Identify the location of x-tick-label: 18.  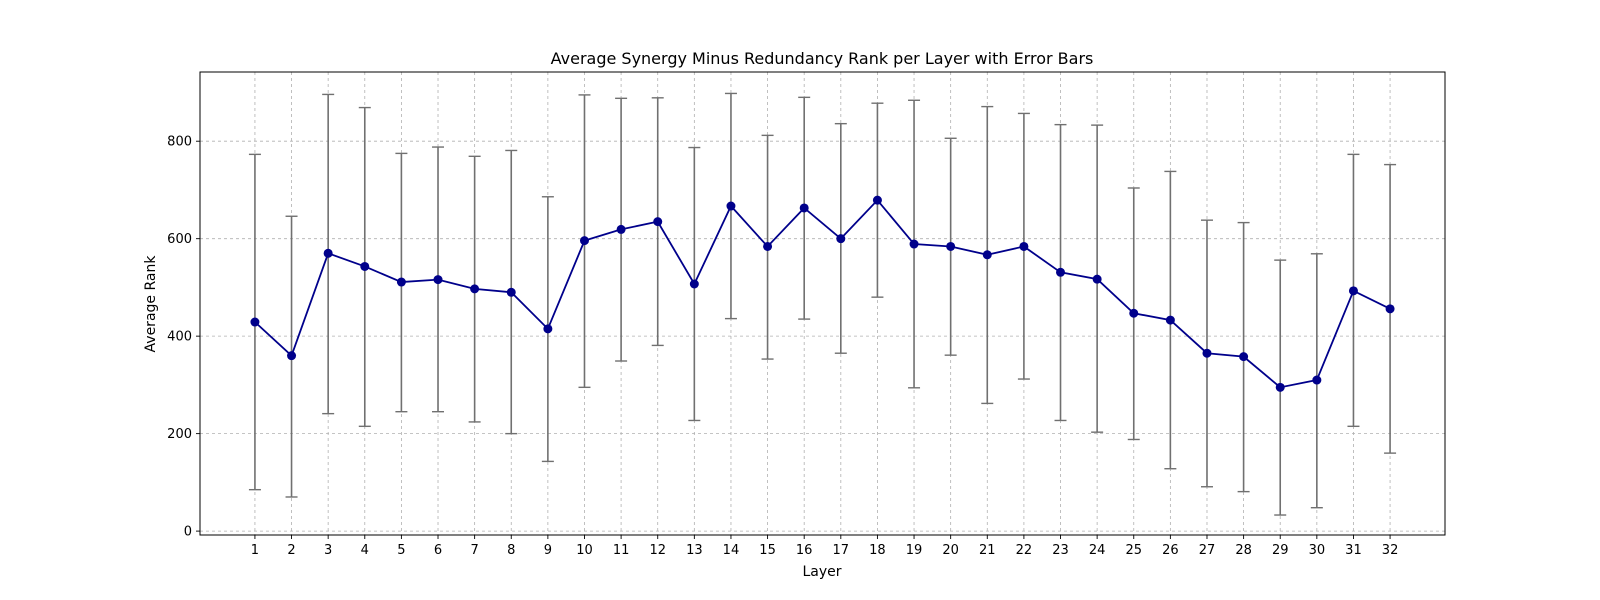
(877, 550).